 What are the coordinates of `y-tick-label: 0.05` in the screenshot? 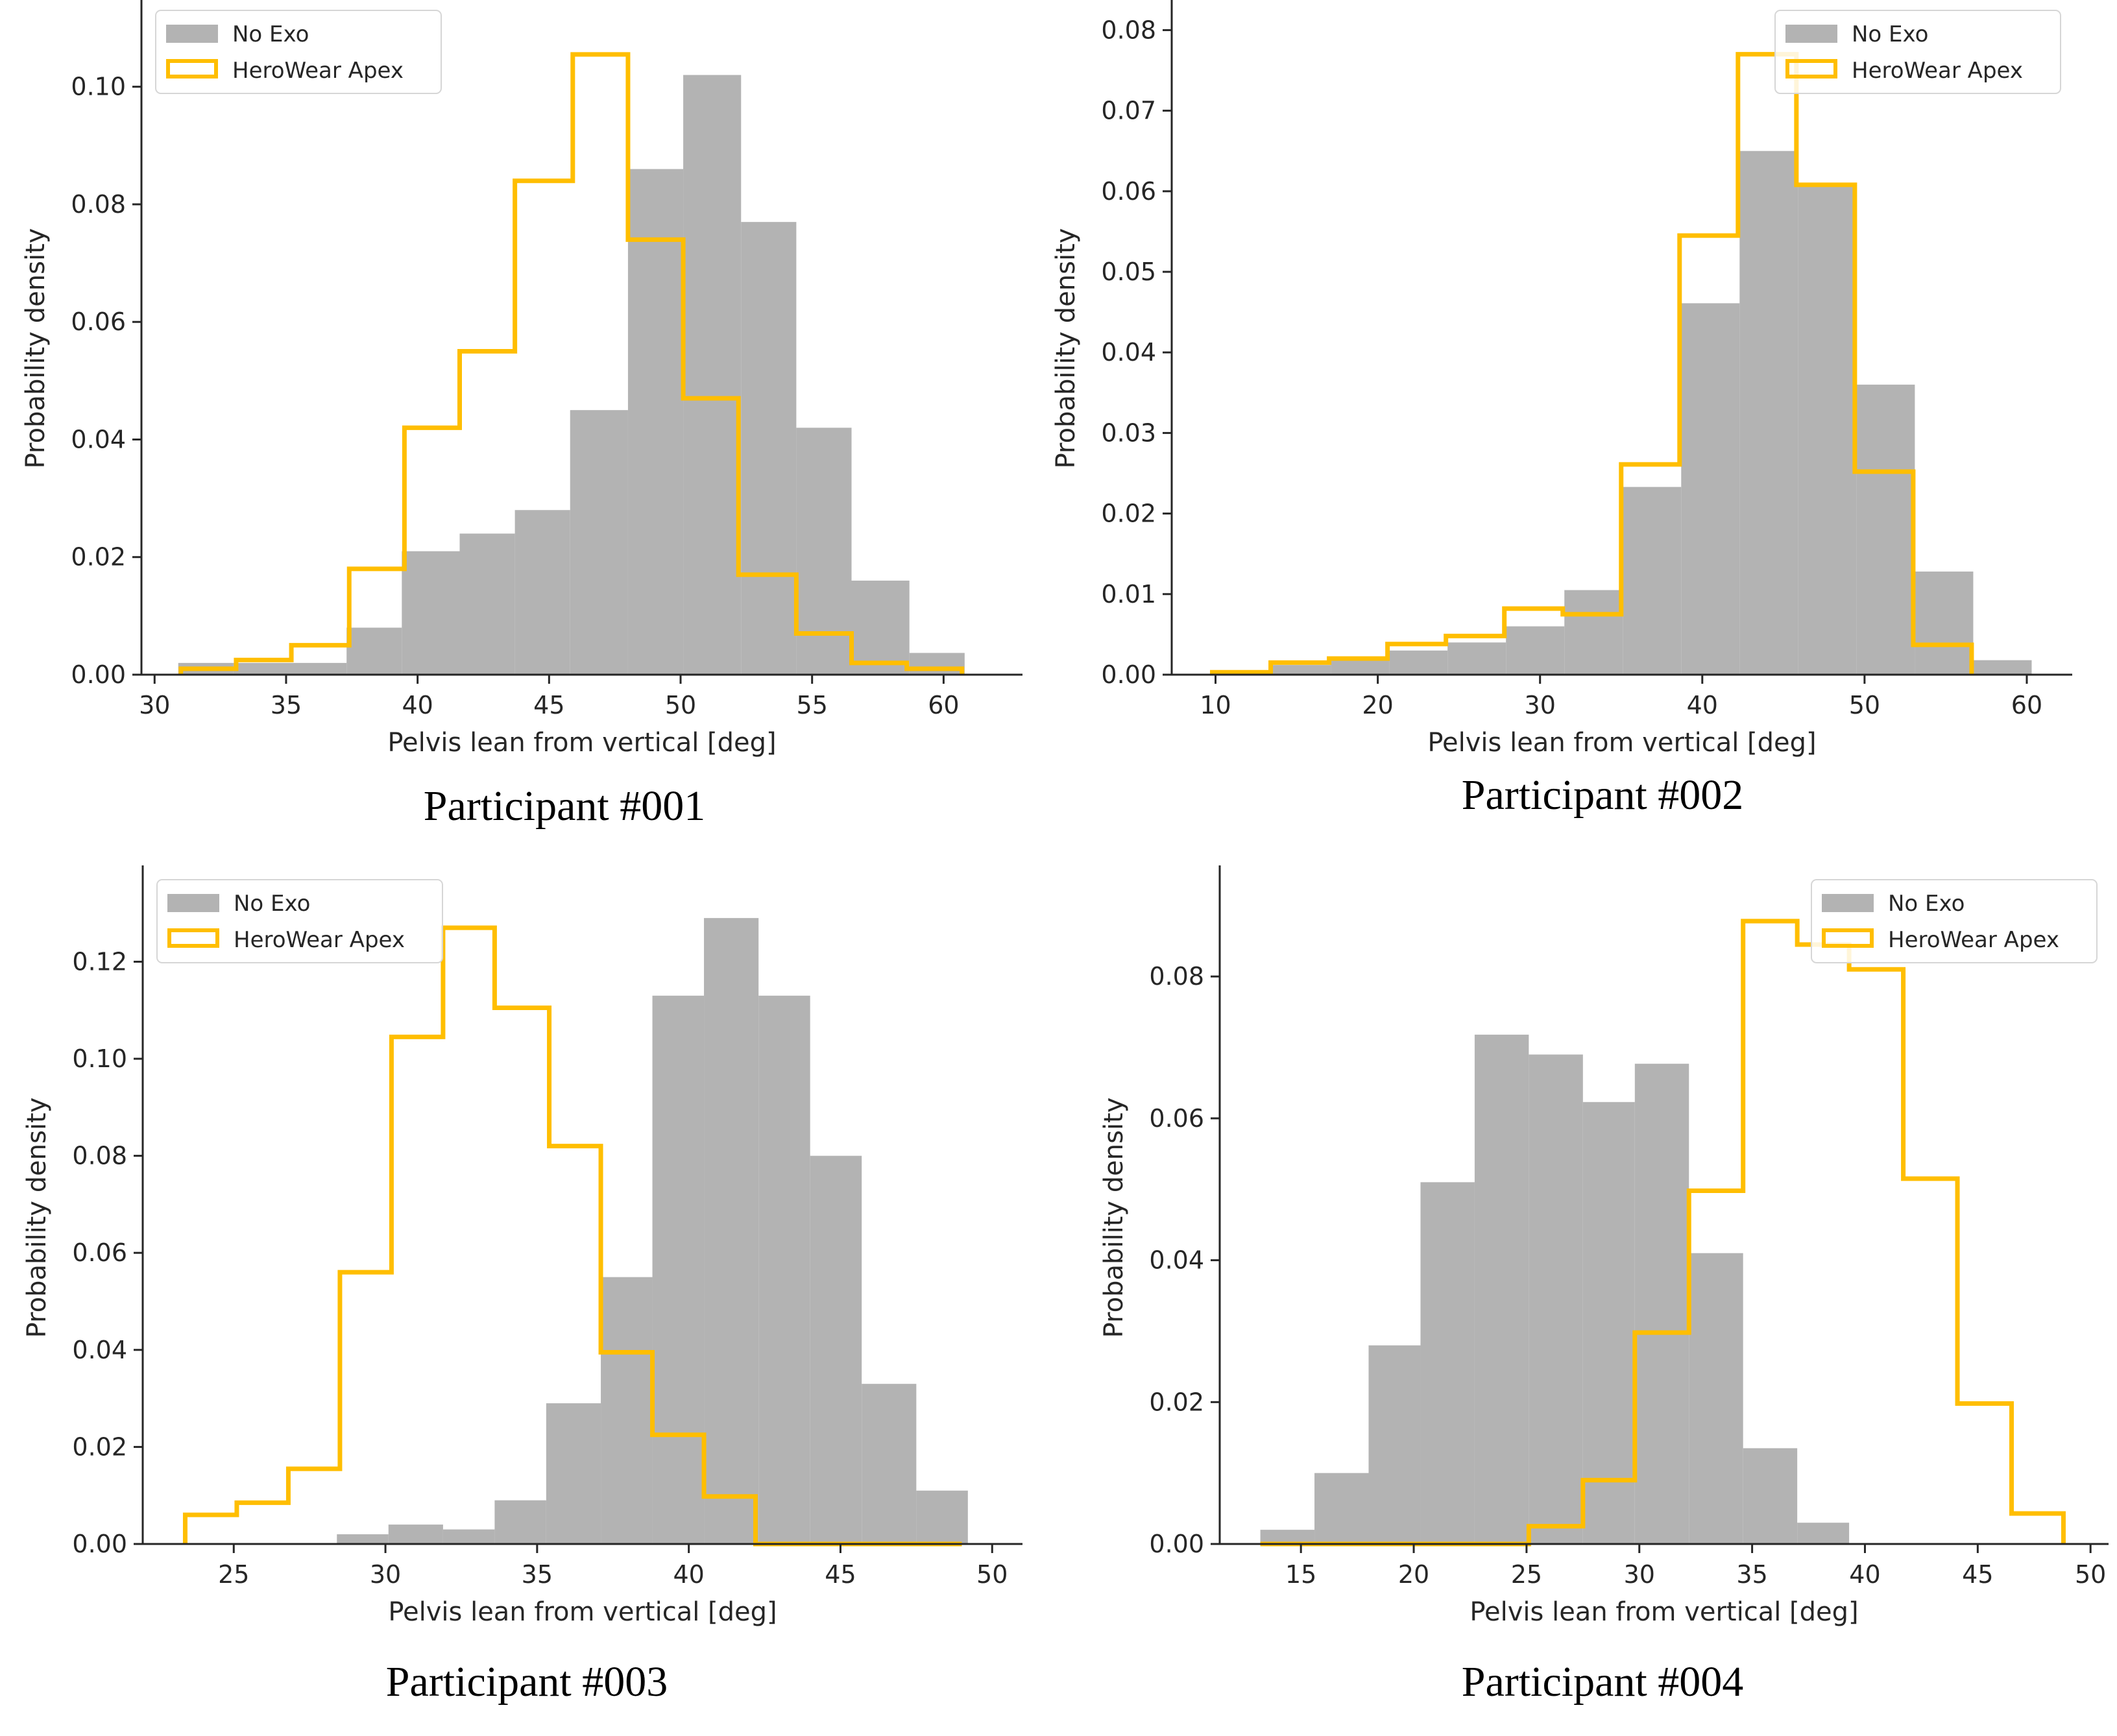 It's located at (1128, 272).